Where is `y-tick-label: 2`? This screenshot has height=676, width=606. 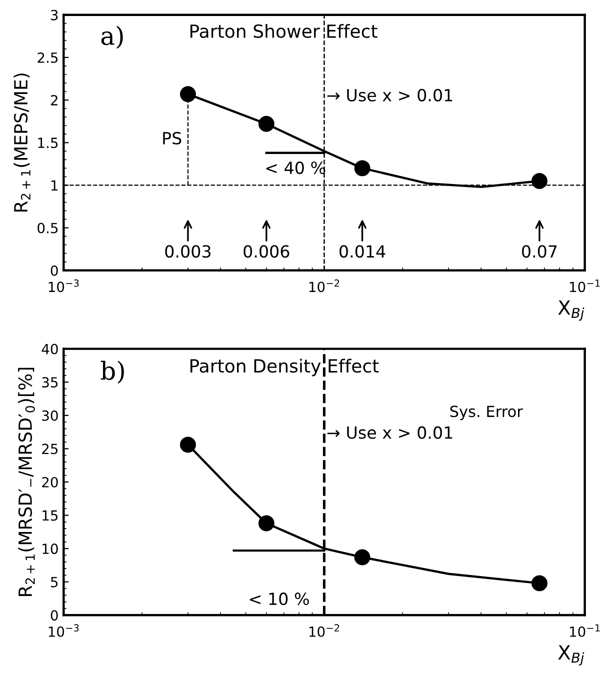
y-tick-label: 2 is located at coordinates (54, 100).